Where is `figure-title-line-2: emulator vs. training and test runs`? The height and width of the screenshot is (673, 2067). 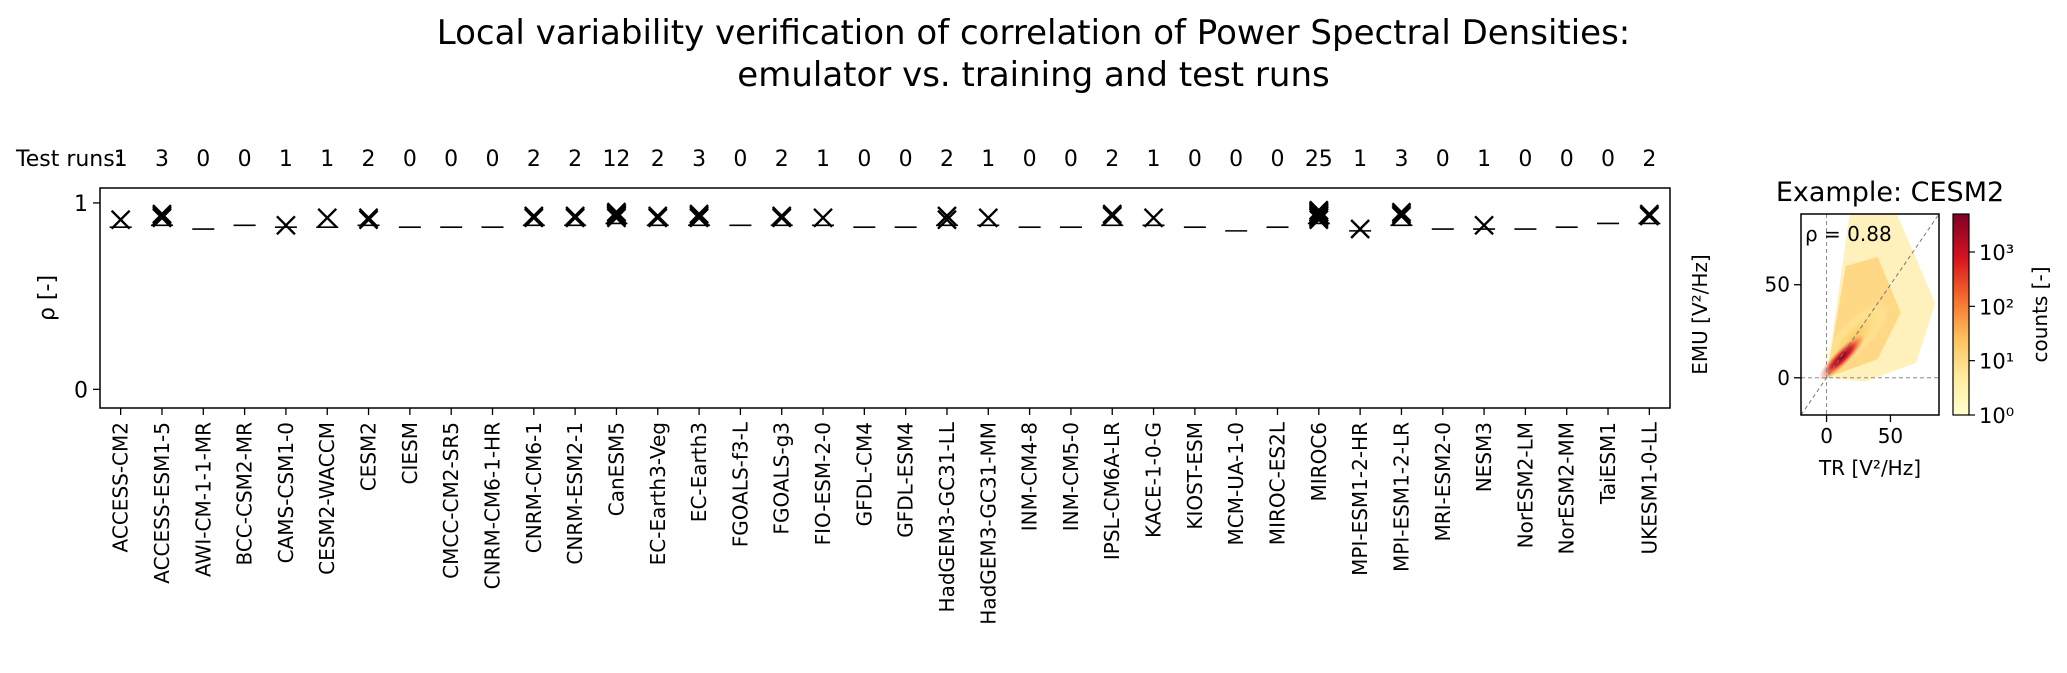
figure-title-line-2: emulator vs. training and test runs is located at coordinates (1033, 75).